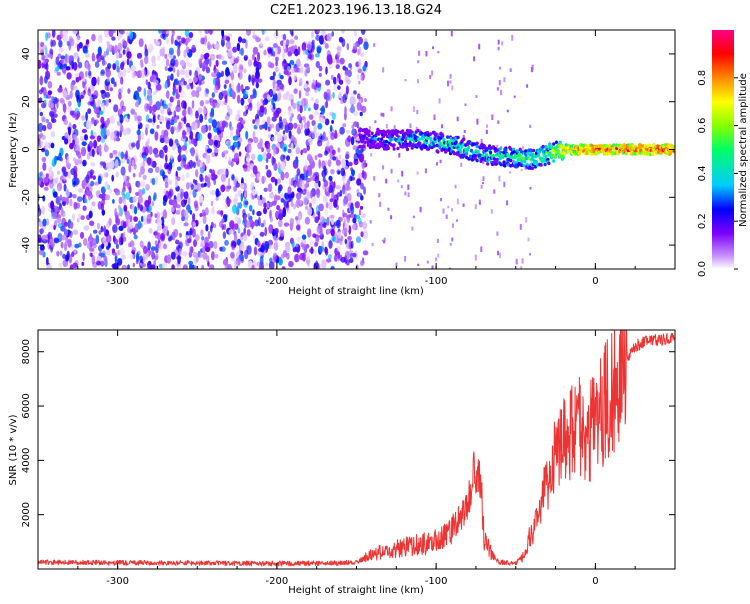  I want to click on colorbar-tick-label: 0.0, so click(702, 269).